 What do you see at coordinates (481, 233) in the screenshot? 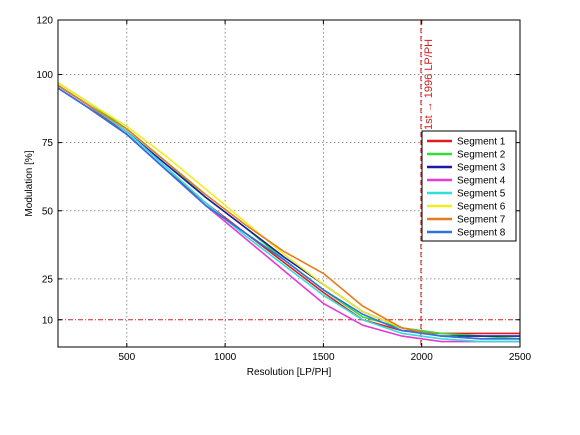
I see `legend-entry-label: Segment 8` at bounding box center [481, 233].